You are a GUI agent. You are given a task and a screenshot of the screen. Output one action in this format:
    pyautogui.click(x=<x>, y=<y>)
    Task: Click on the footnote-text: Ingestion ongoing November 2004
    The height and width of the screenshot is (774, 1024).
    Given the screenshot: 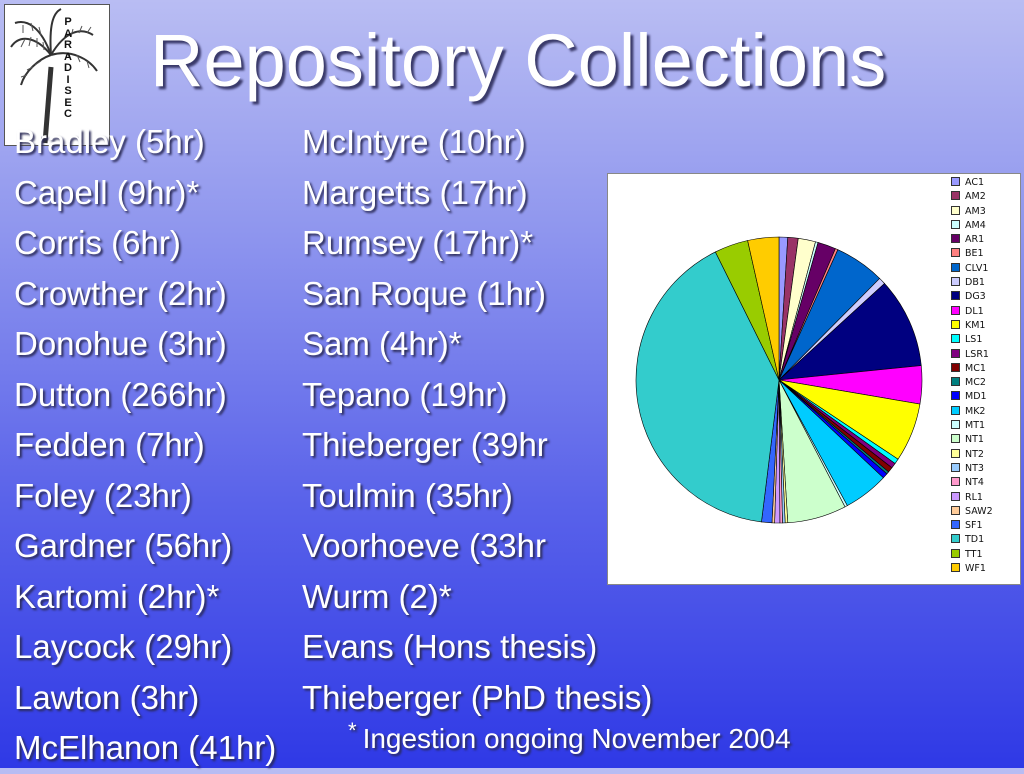 What is the action you would take?
    pyautogui.click(x=576, y=738)
    